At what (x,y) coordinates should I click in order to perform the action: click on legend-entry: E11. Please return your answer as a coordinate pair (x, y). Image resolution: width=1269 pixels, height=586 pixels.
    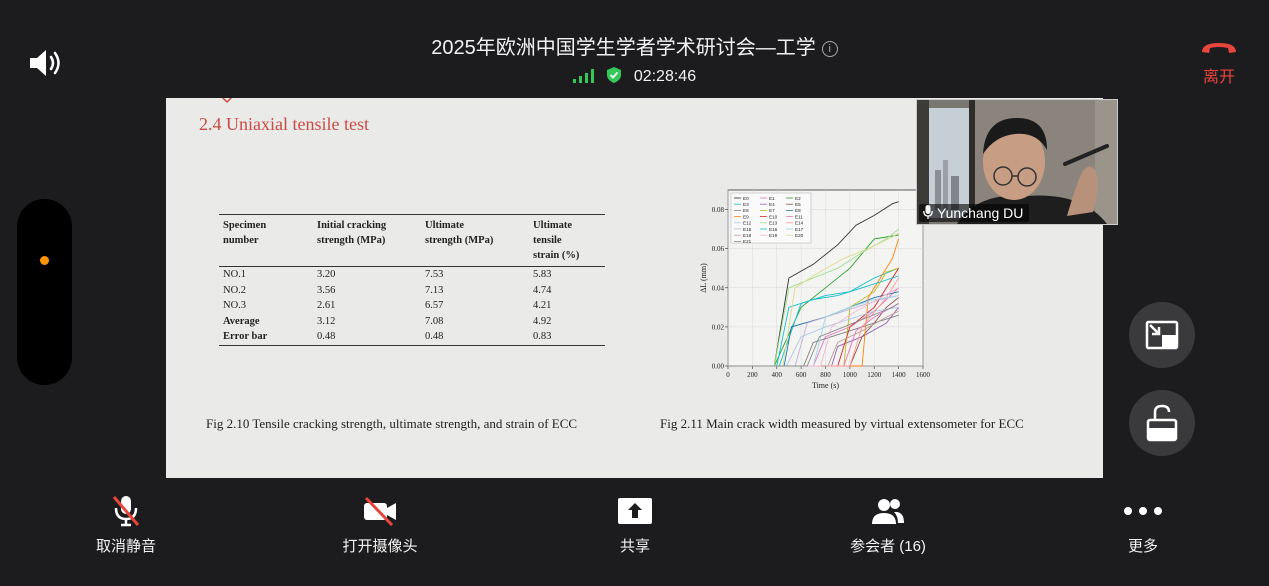
    Looking at the image, I should click on (799, 216).